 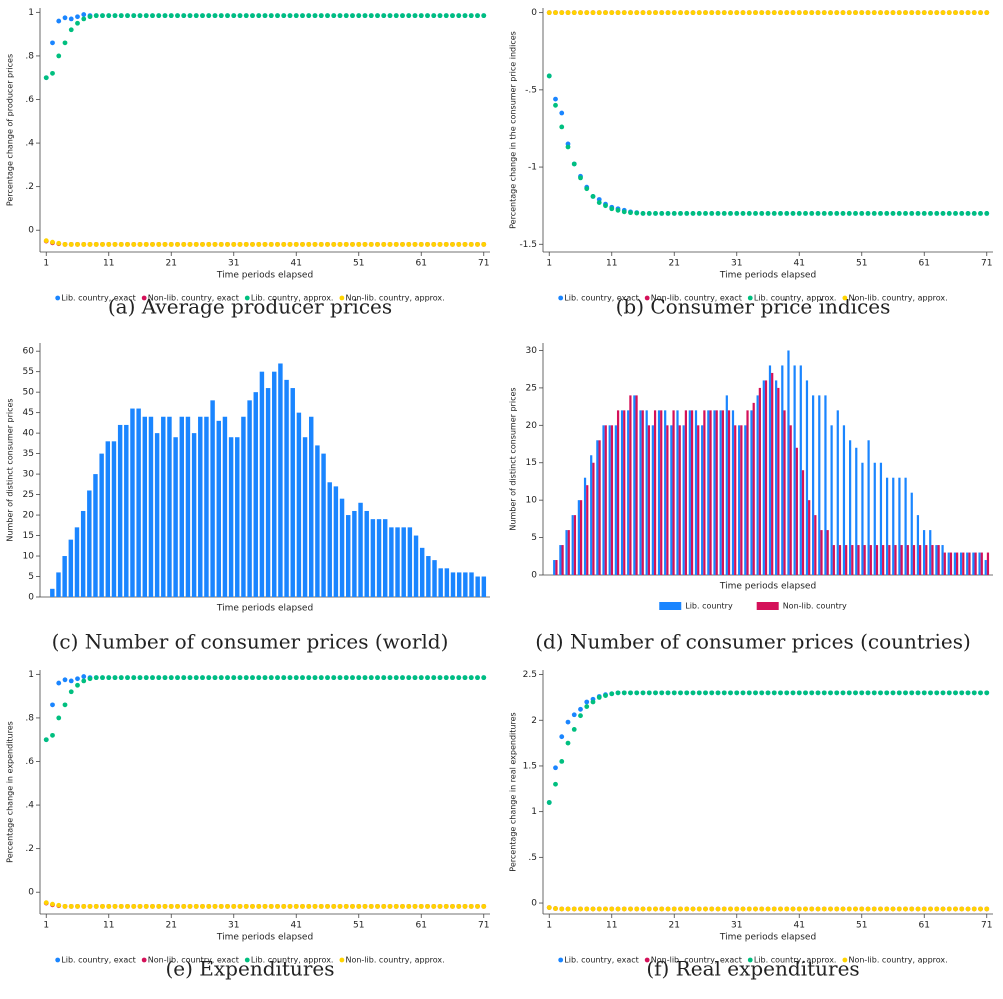 What do you see at coordinates (534, 538) in the screenshot?
I see `y-tick-label: 5` at bounding box center [534, 538].